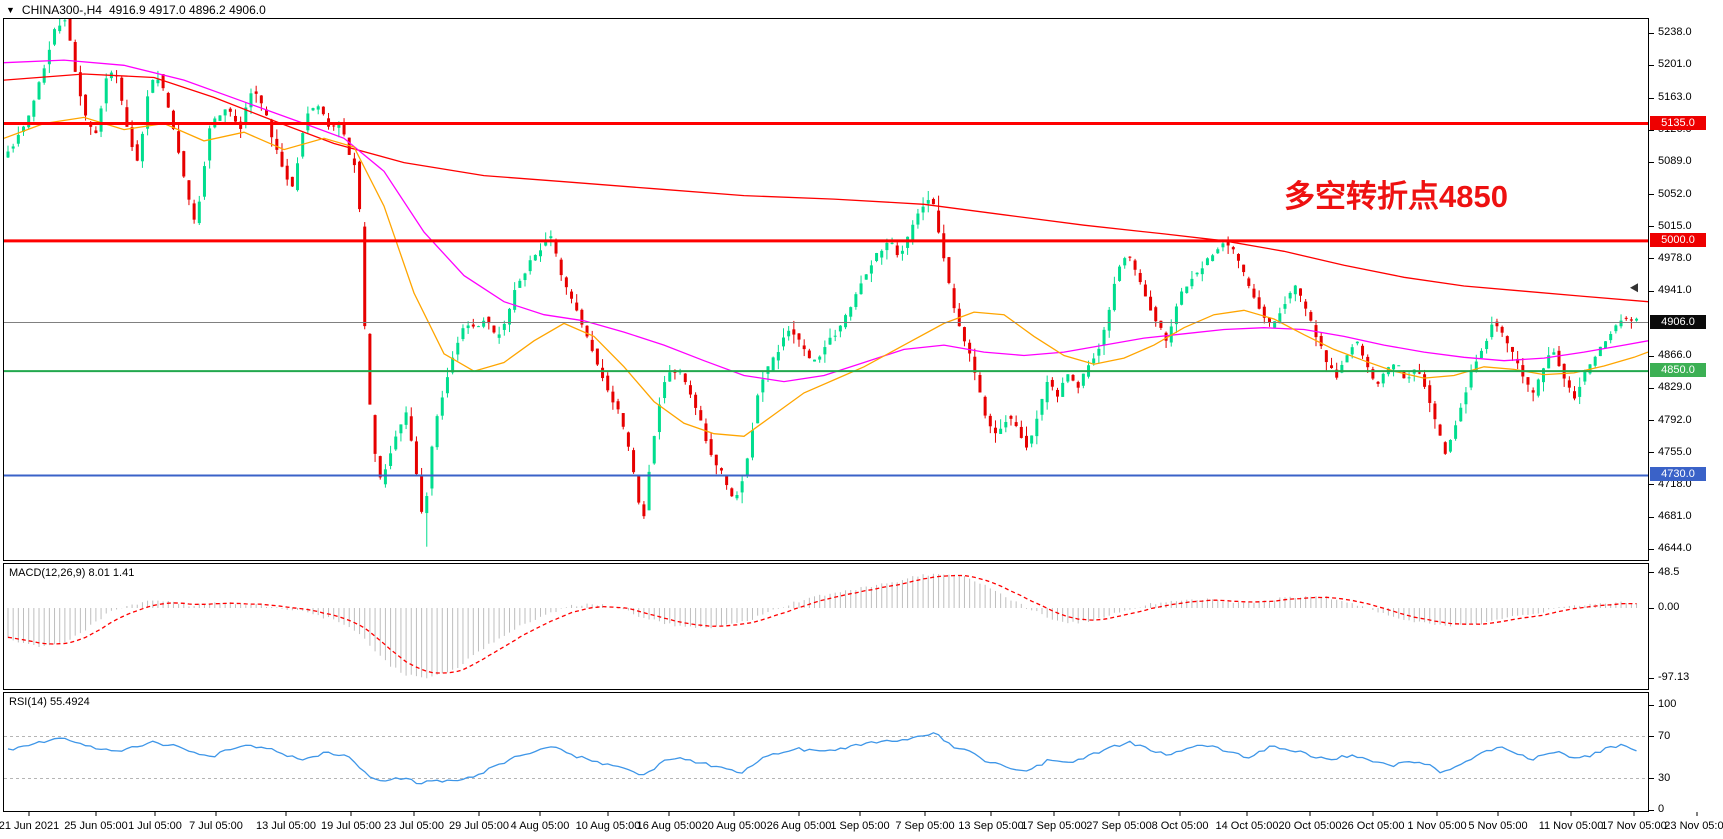 Image resolution: width=1723 pixels, height=839 pixels. What do you see at coordinates (10, 9) in the screenshot?
I see `symbol-dropdown-icon: ▼` at bounding box center [10, 9].